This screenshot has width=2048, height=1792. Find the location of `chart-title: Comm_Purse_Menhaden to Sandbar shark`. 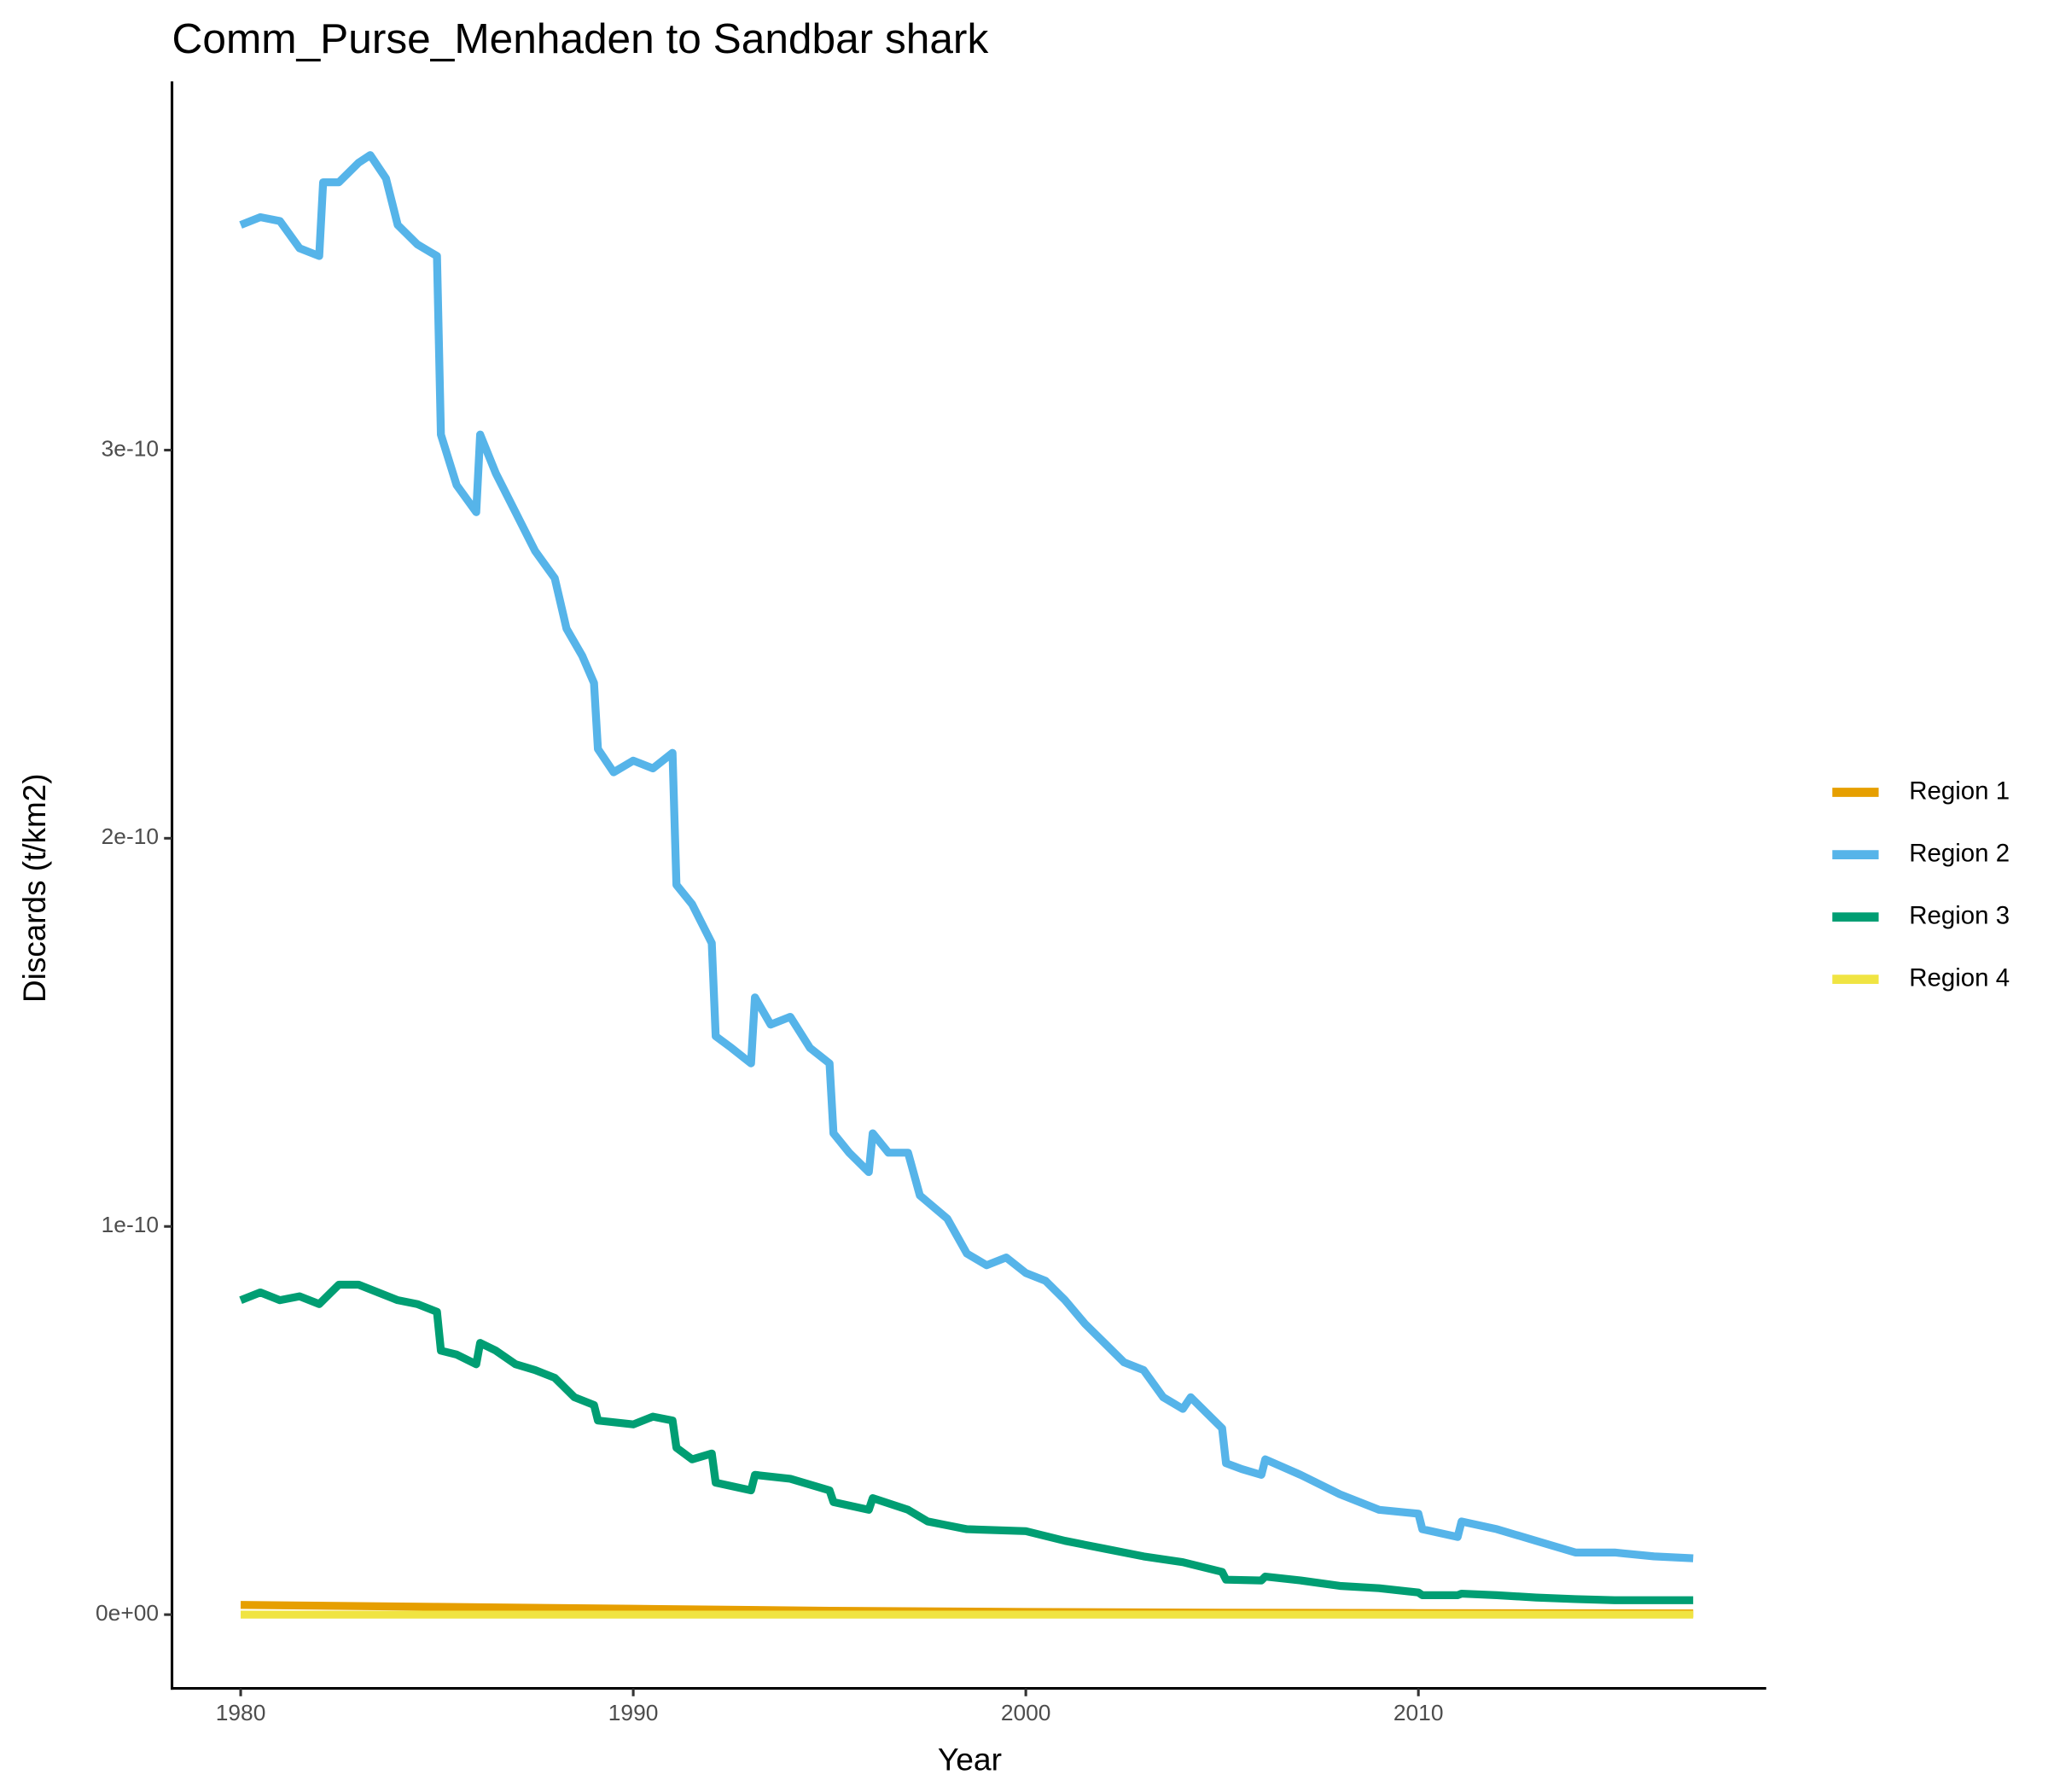

chart-title: Comm_Purse_Menhaden to Sandbar shark is located at coordinates (580, 38).